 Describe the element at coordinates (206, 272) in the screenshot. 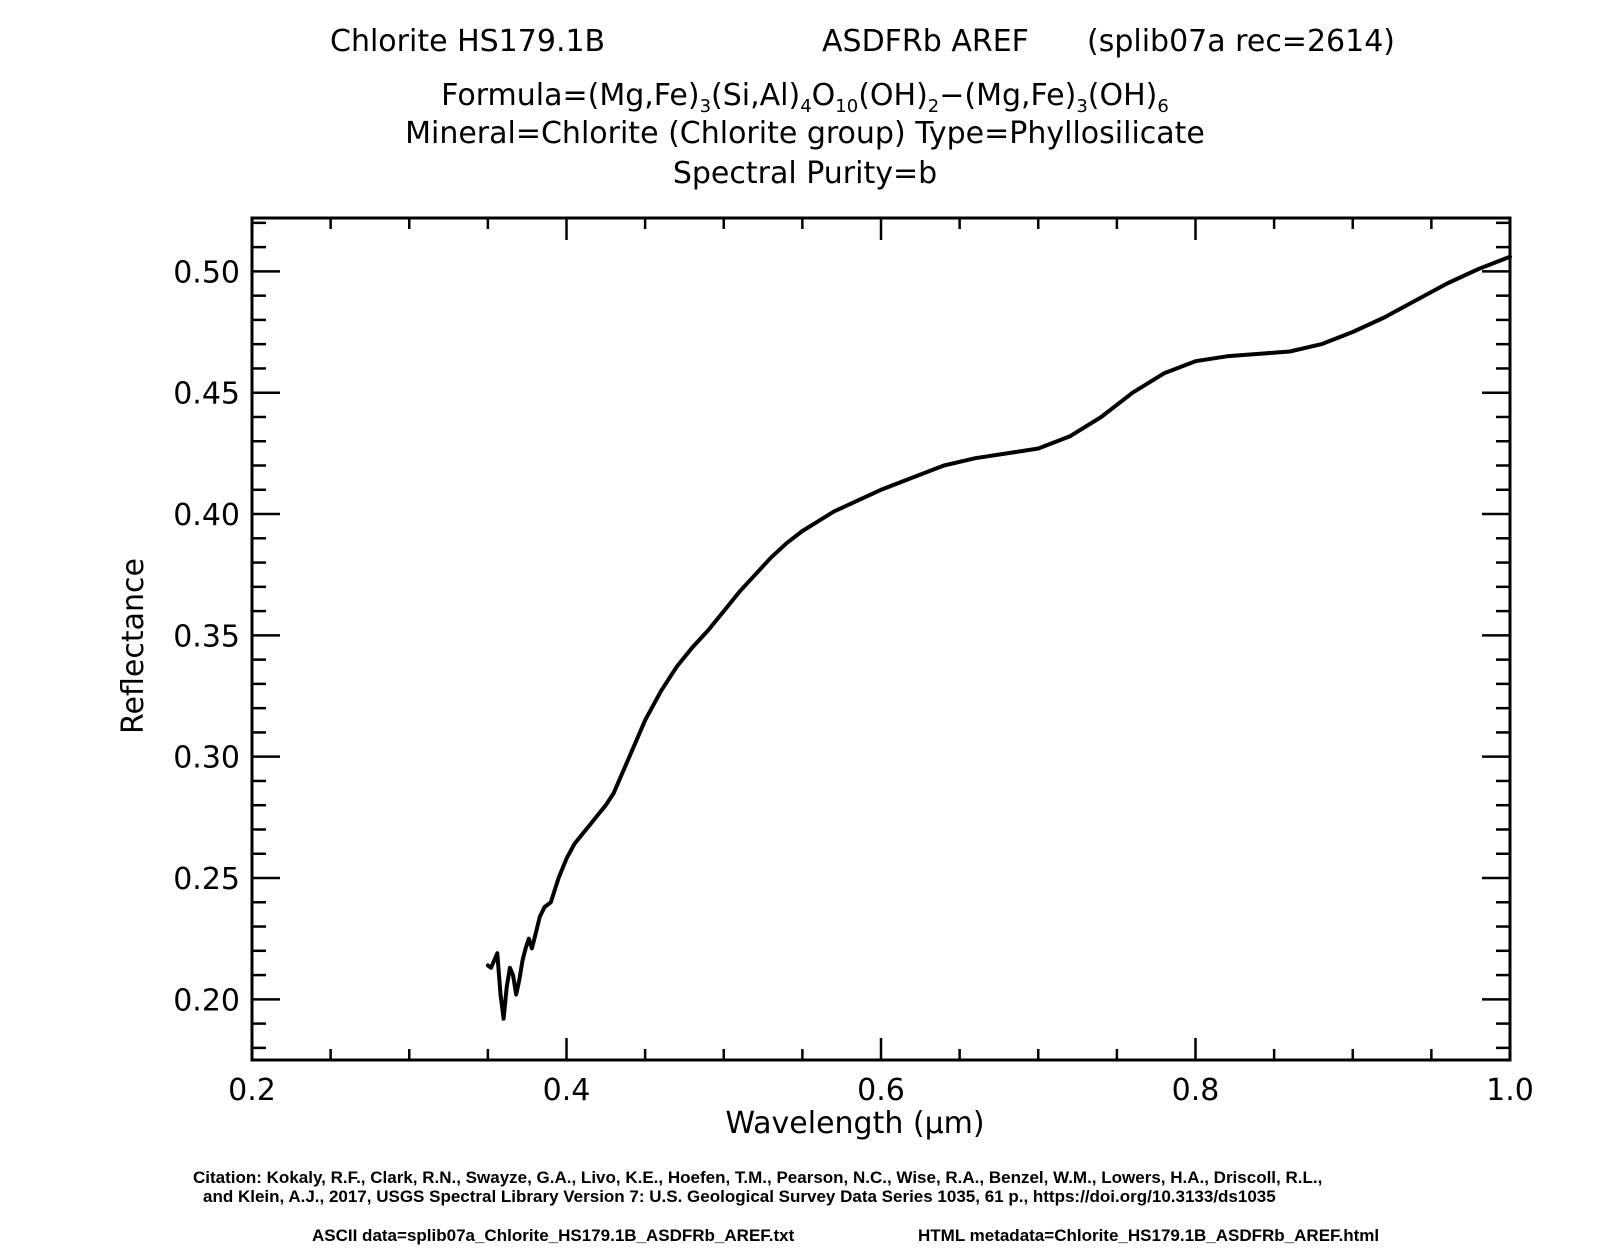

I see `y-tick-label: 0.50` at that location.